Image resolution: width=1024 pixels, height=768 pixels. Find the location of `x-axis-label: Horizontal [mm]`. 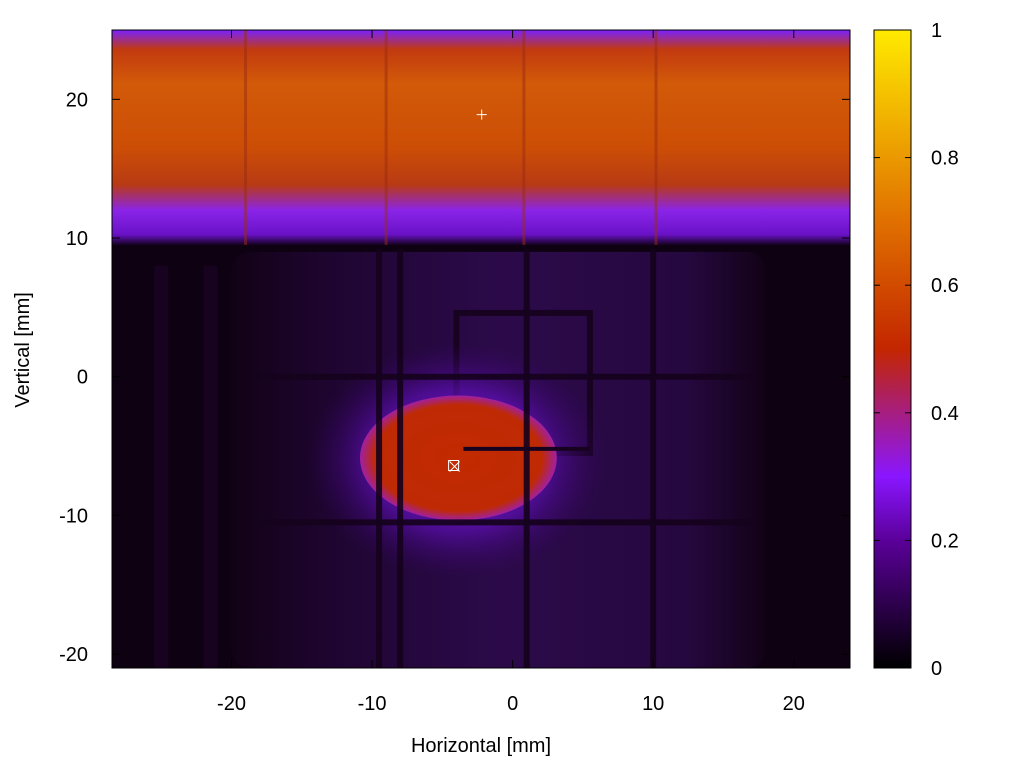

x-axis-label: Horizontal [mm] is located at coordinates (481, 746).